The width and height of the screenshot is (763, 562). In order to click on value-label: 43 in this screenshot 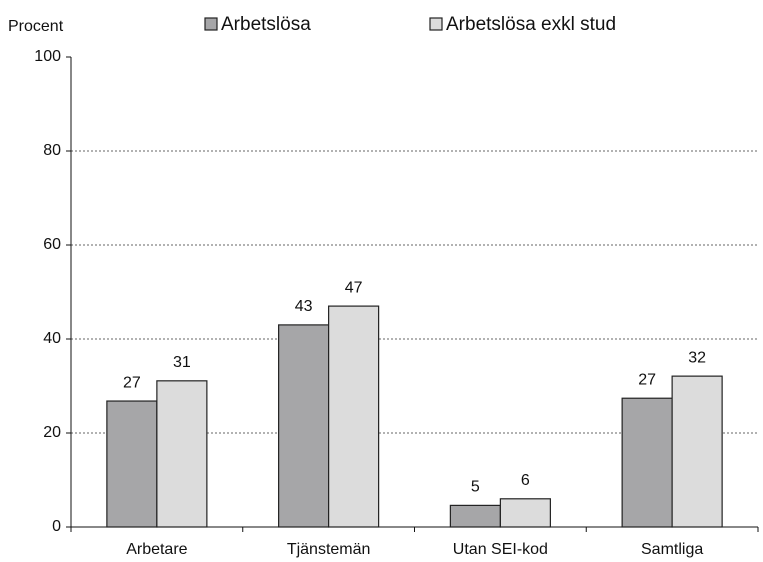, I will do `click(304, 306)`.